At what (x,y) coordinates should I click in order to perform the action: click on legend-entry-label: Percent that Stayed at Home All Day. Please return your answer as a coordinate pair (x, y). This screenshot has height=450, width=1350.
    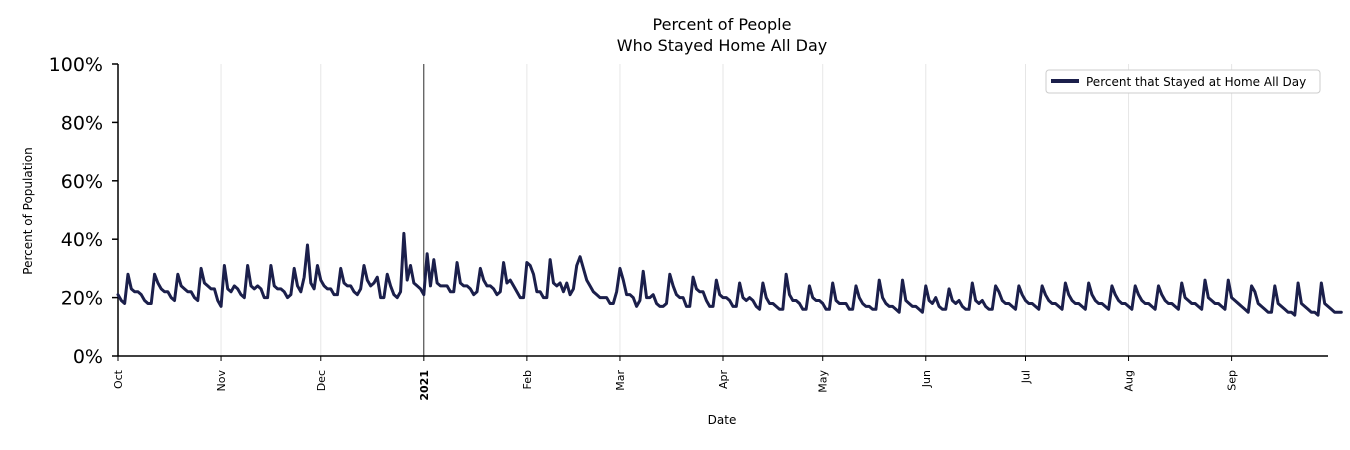
    Looking at the image, I should click on (1196, 82).